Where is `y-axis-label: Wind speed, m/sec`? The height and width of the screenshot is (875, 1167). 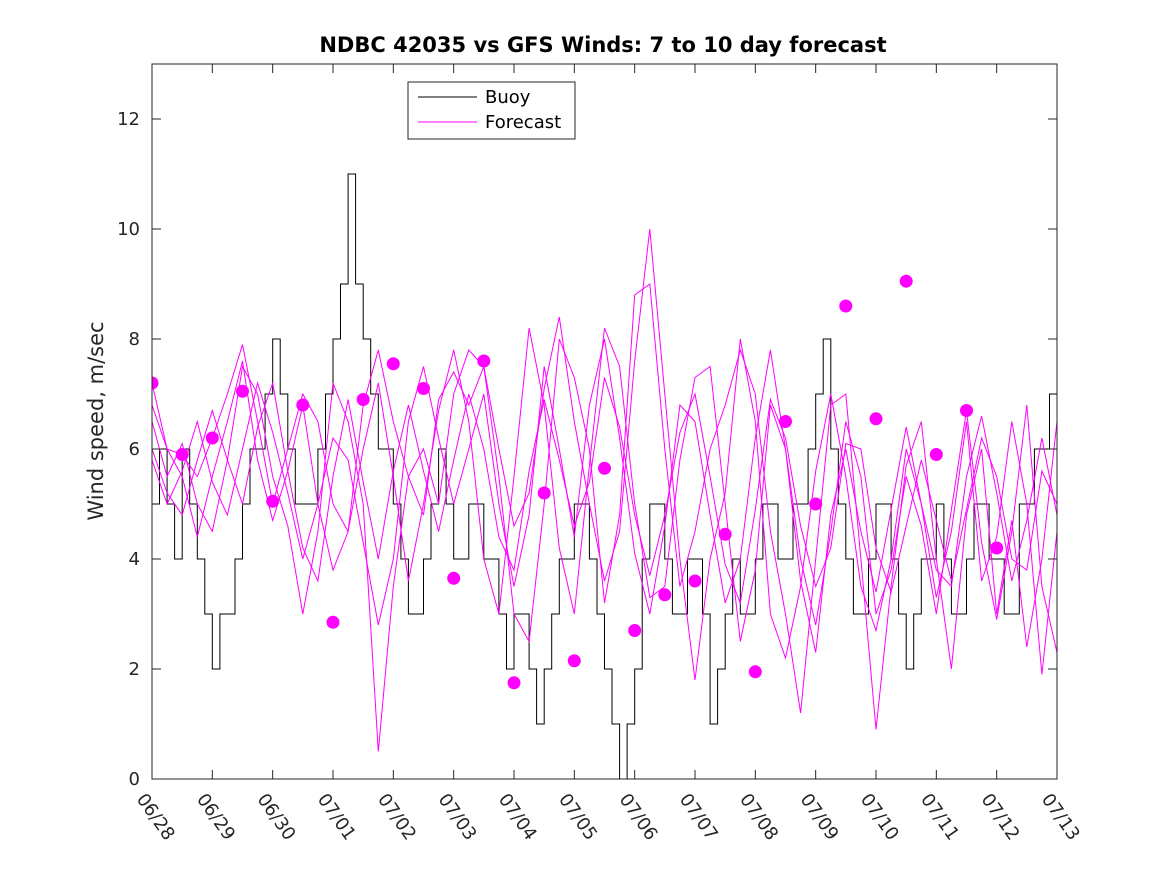
y-axis-label: Wind speed, m/sec is located at coordinates (96, 420).